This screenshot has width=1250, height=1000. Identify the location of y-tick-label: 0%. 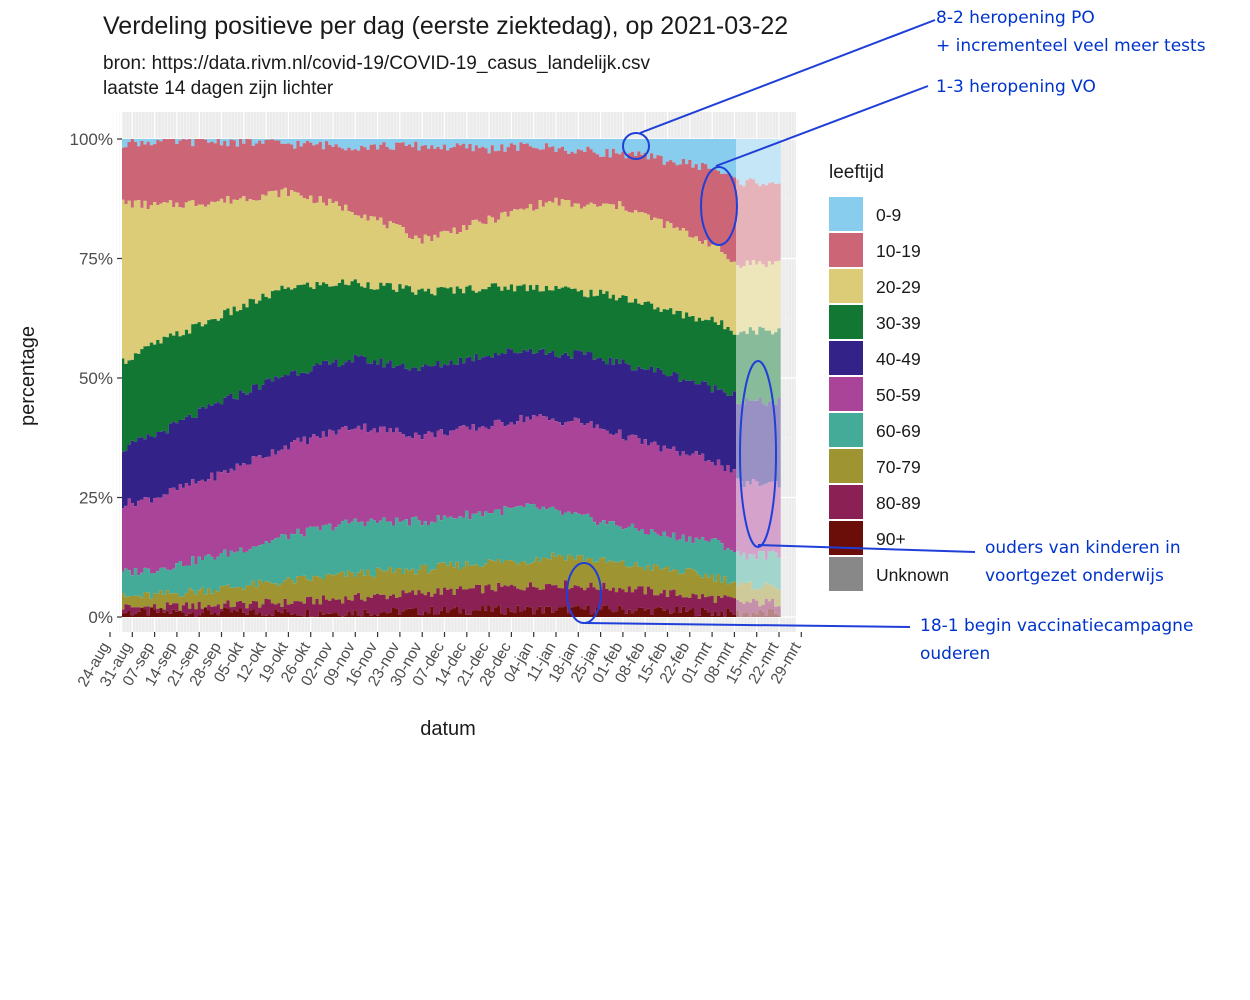
(100, 617).